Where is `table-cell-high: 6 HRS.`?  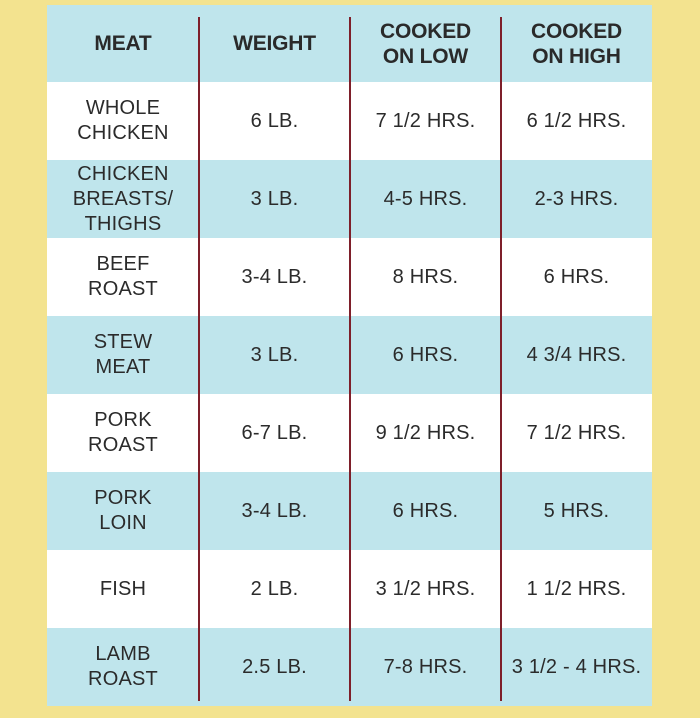 table-cell-high: 6 HRS. is located at coordinates (576, 277).